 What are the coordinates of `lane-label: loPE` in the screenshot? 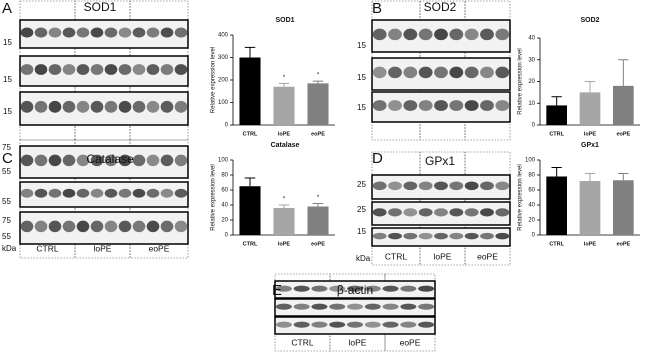 It's located at (103, 248).